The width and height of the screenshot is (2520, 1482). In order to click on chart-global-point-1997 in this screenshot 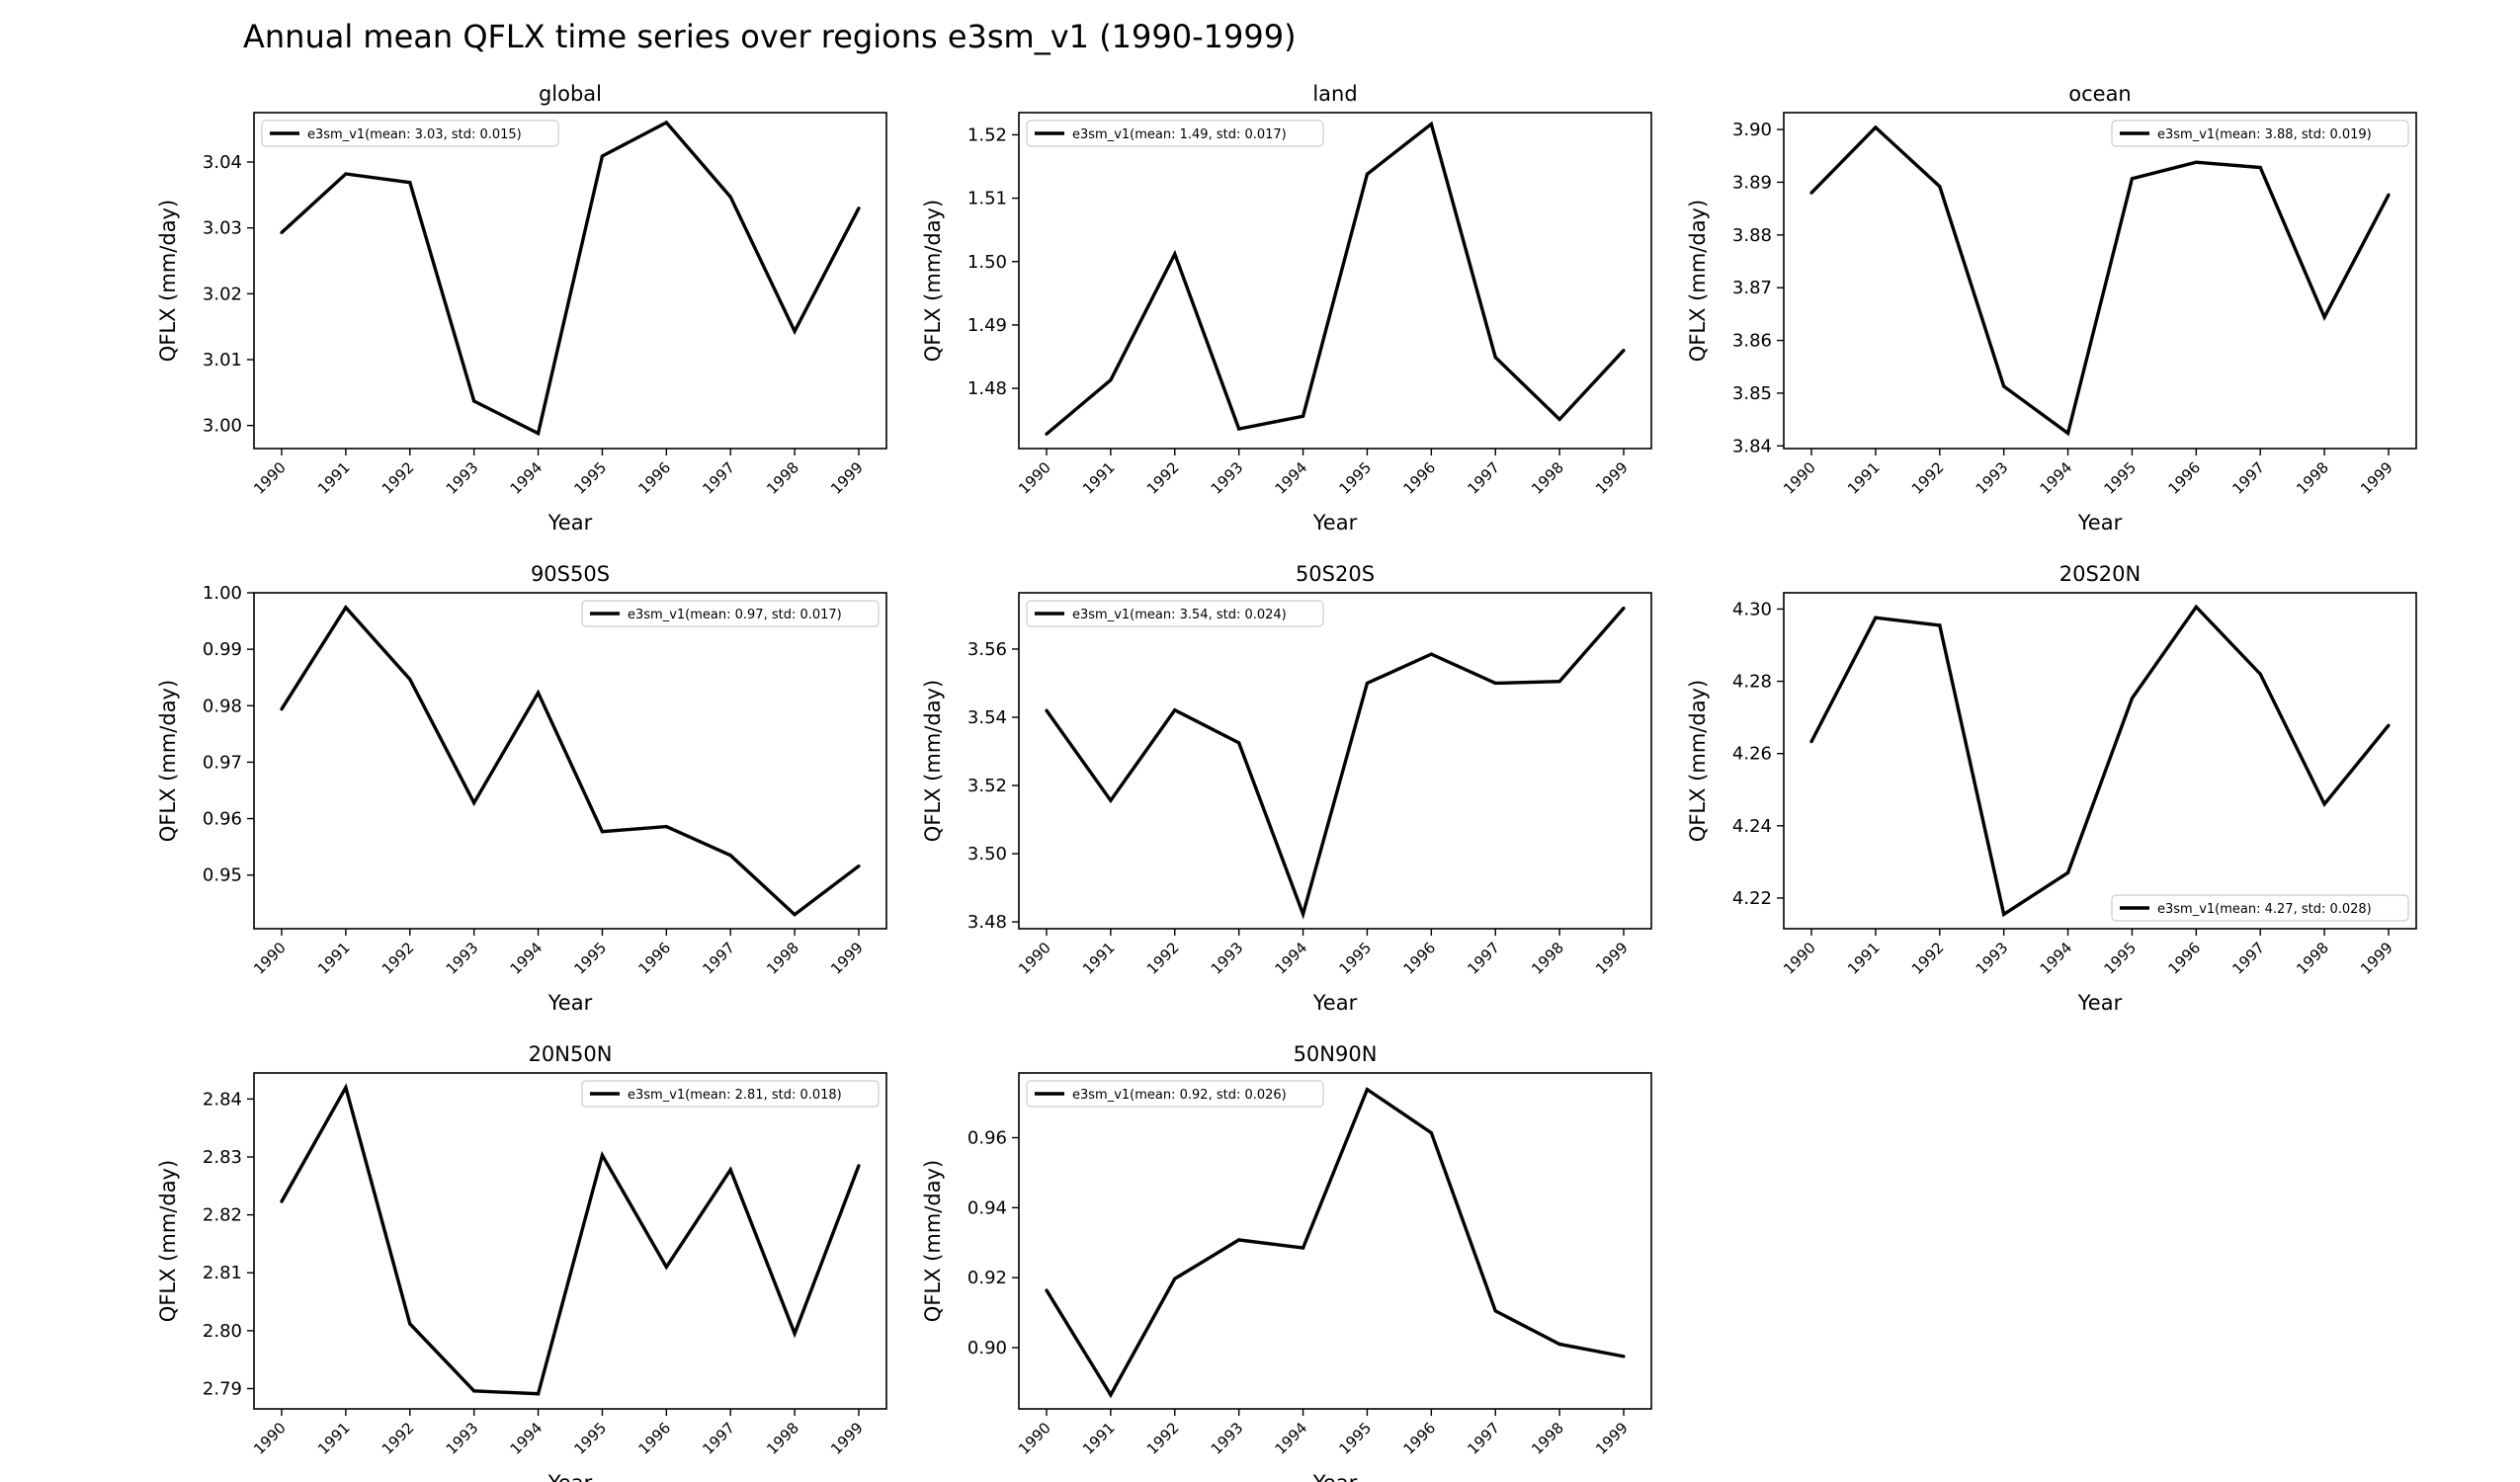, I will do `click(730, 197)`.